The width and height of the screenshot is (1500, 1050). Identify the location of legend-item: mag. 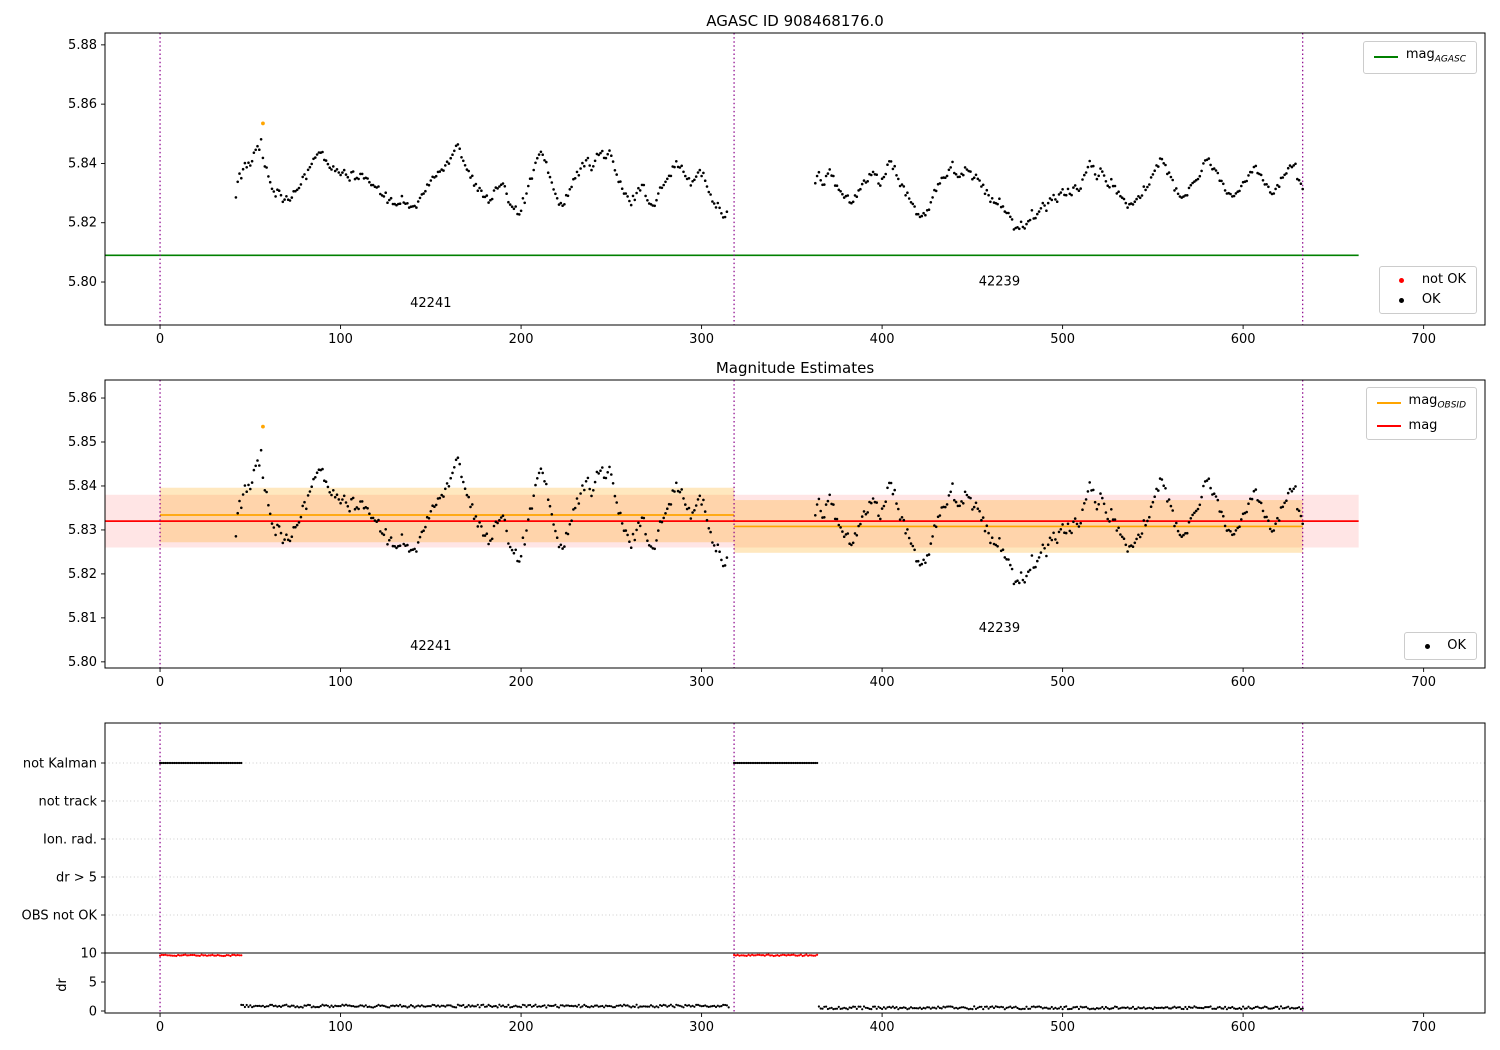
(1421, 425).